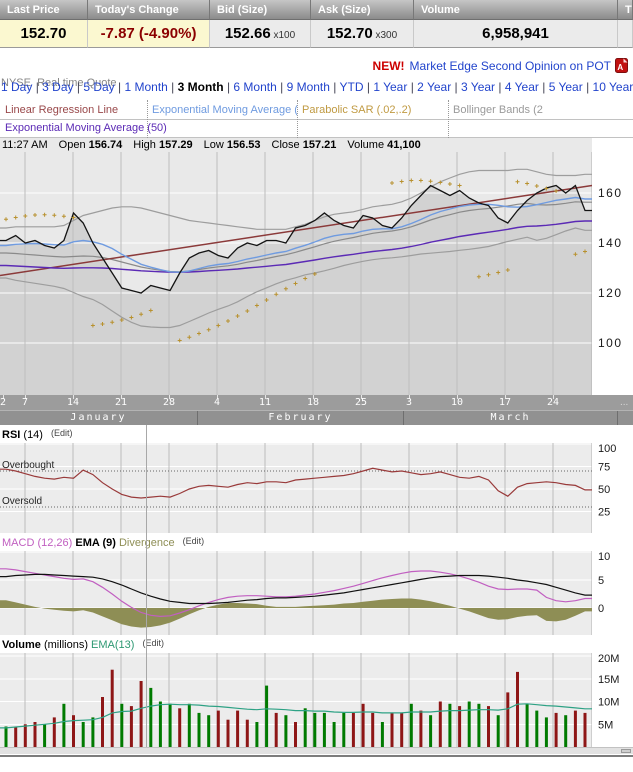  I want to click on legend-parabolic-sar-02-2: Parabolic SAR (.02,.2), so click(357, 110).